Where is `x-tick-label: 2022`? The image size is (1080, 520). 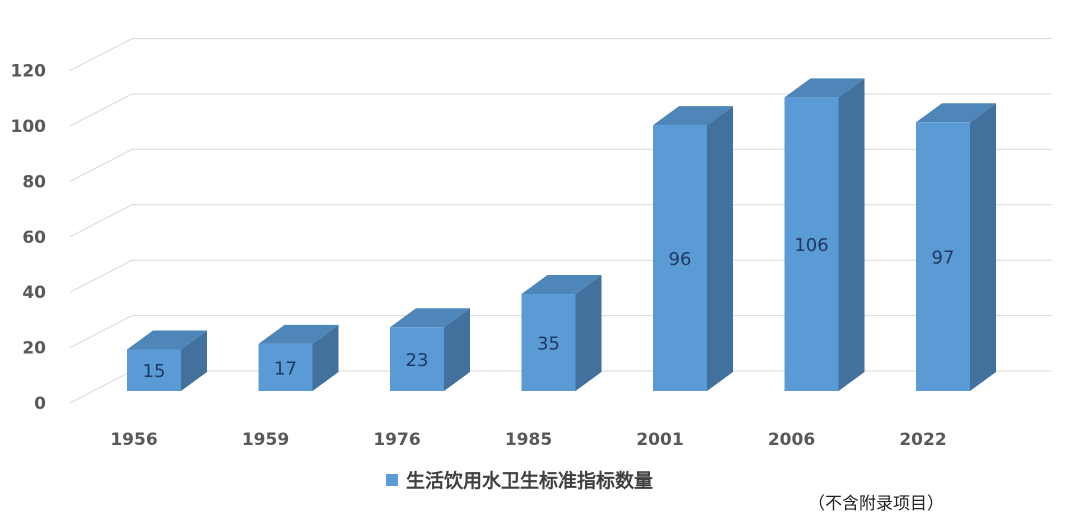
x-tick-label: 2022 is located at coordinates (922, 440).